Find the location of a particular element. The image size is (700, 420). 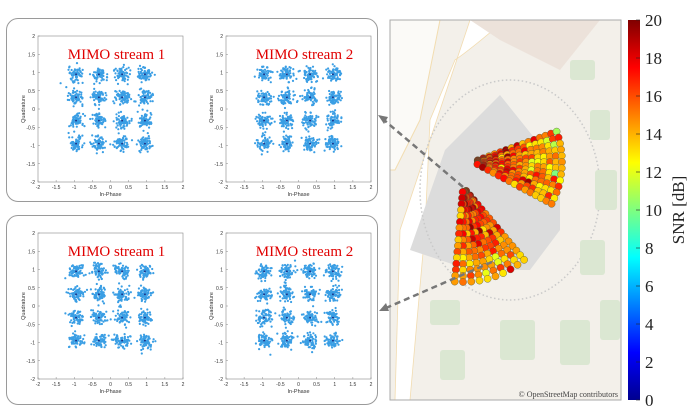

x-tick-label: -0.5 is located at coordinates (92, 188).